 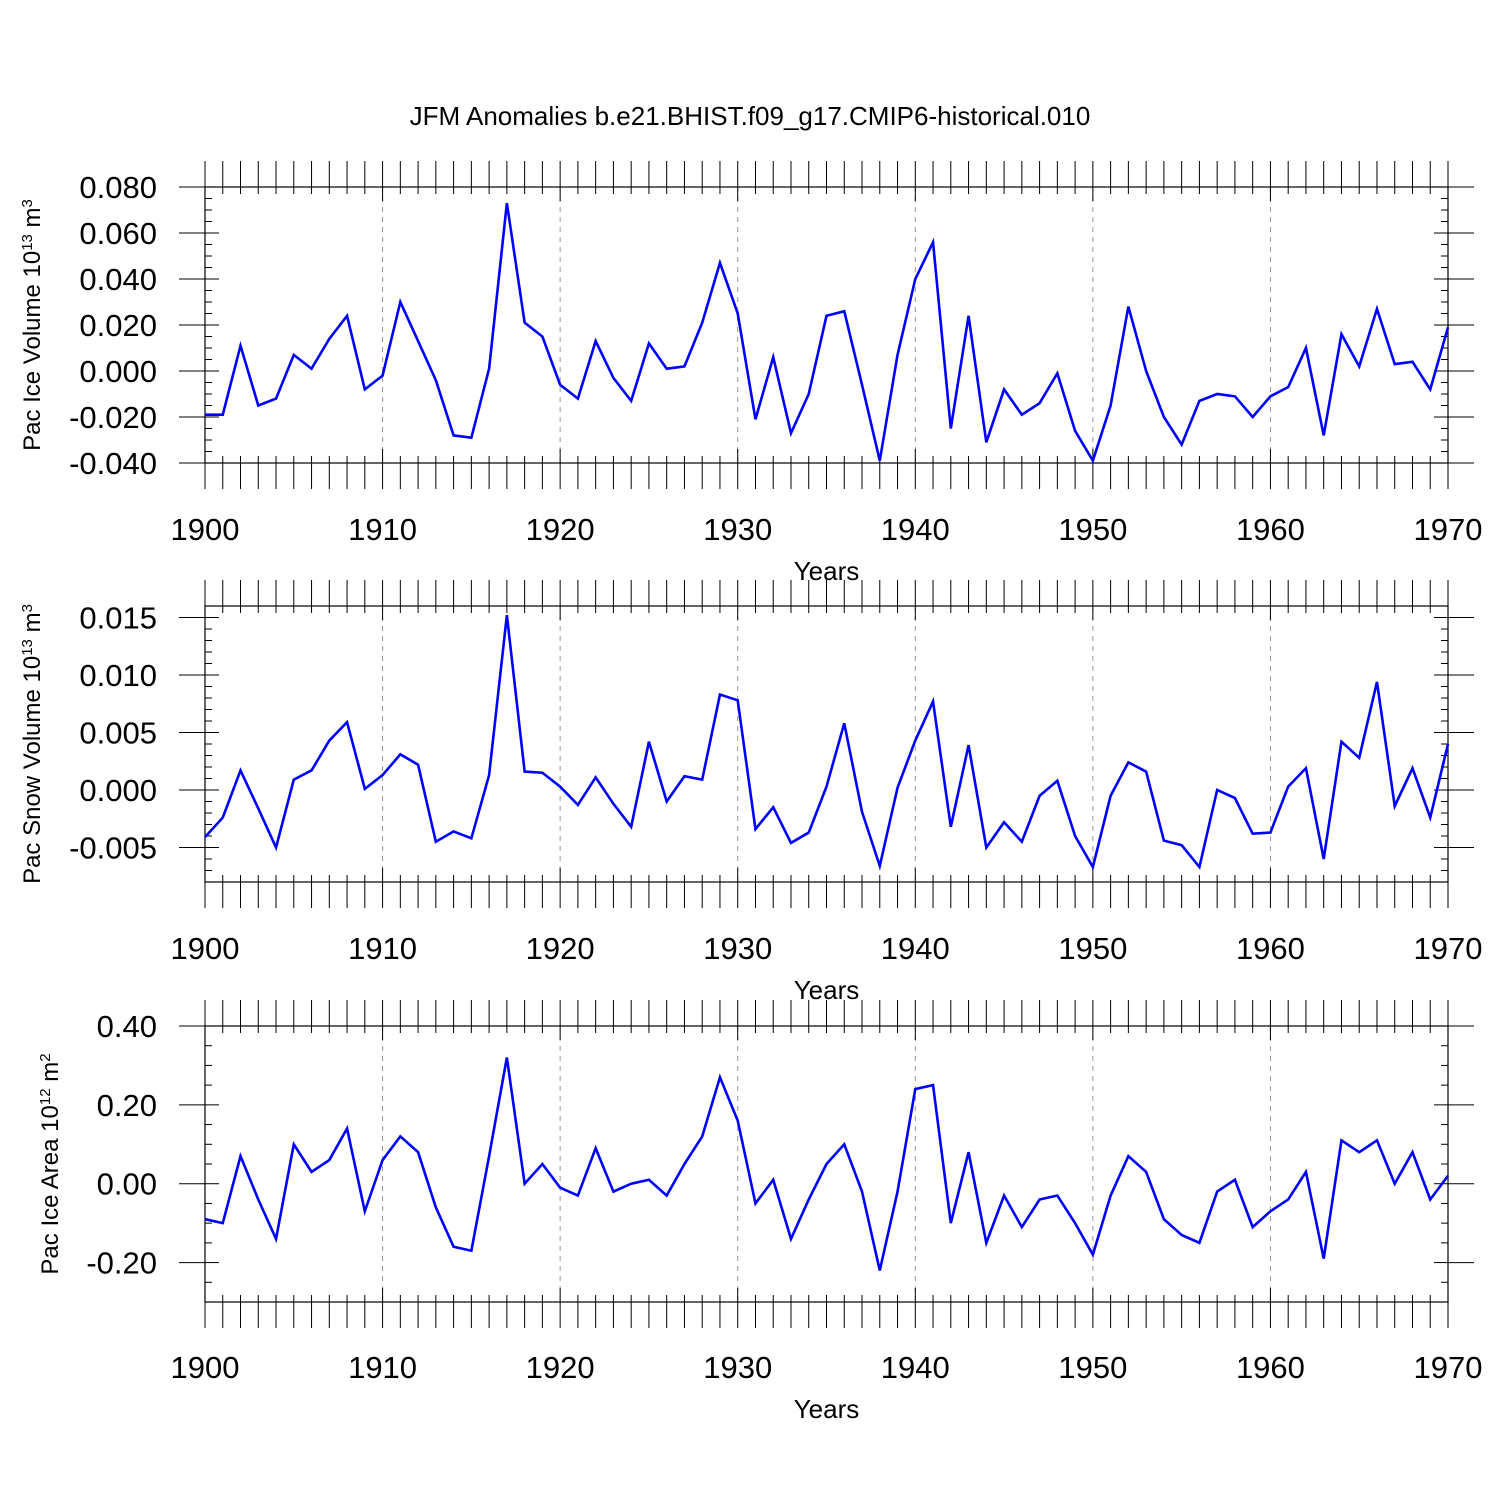 What do you see at coordinates (127, 1184) in the screenshot?
I see `y-tick-label: 0.00` at bounding box center [127, 1184].